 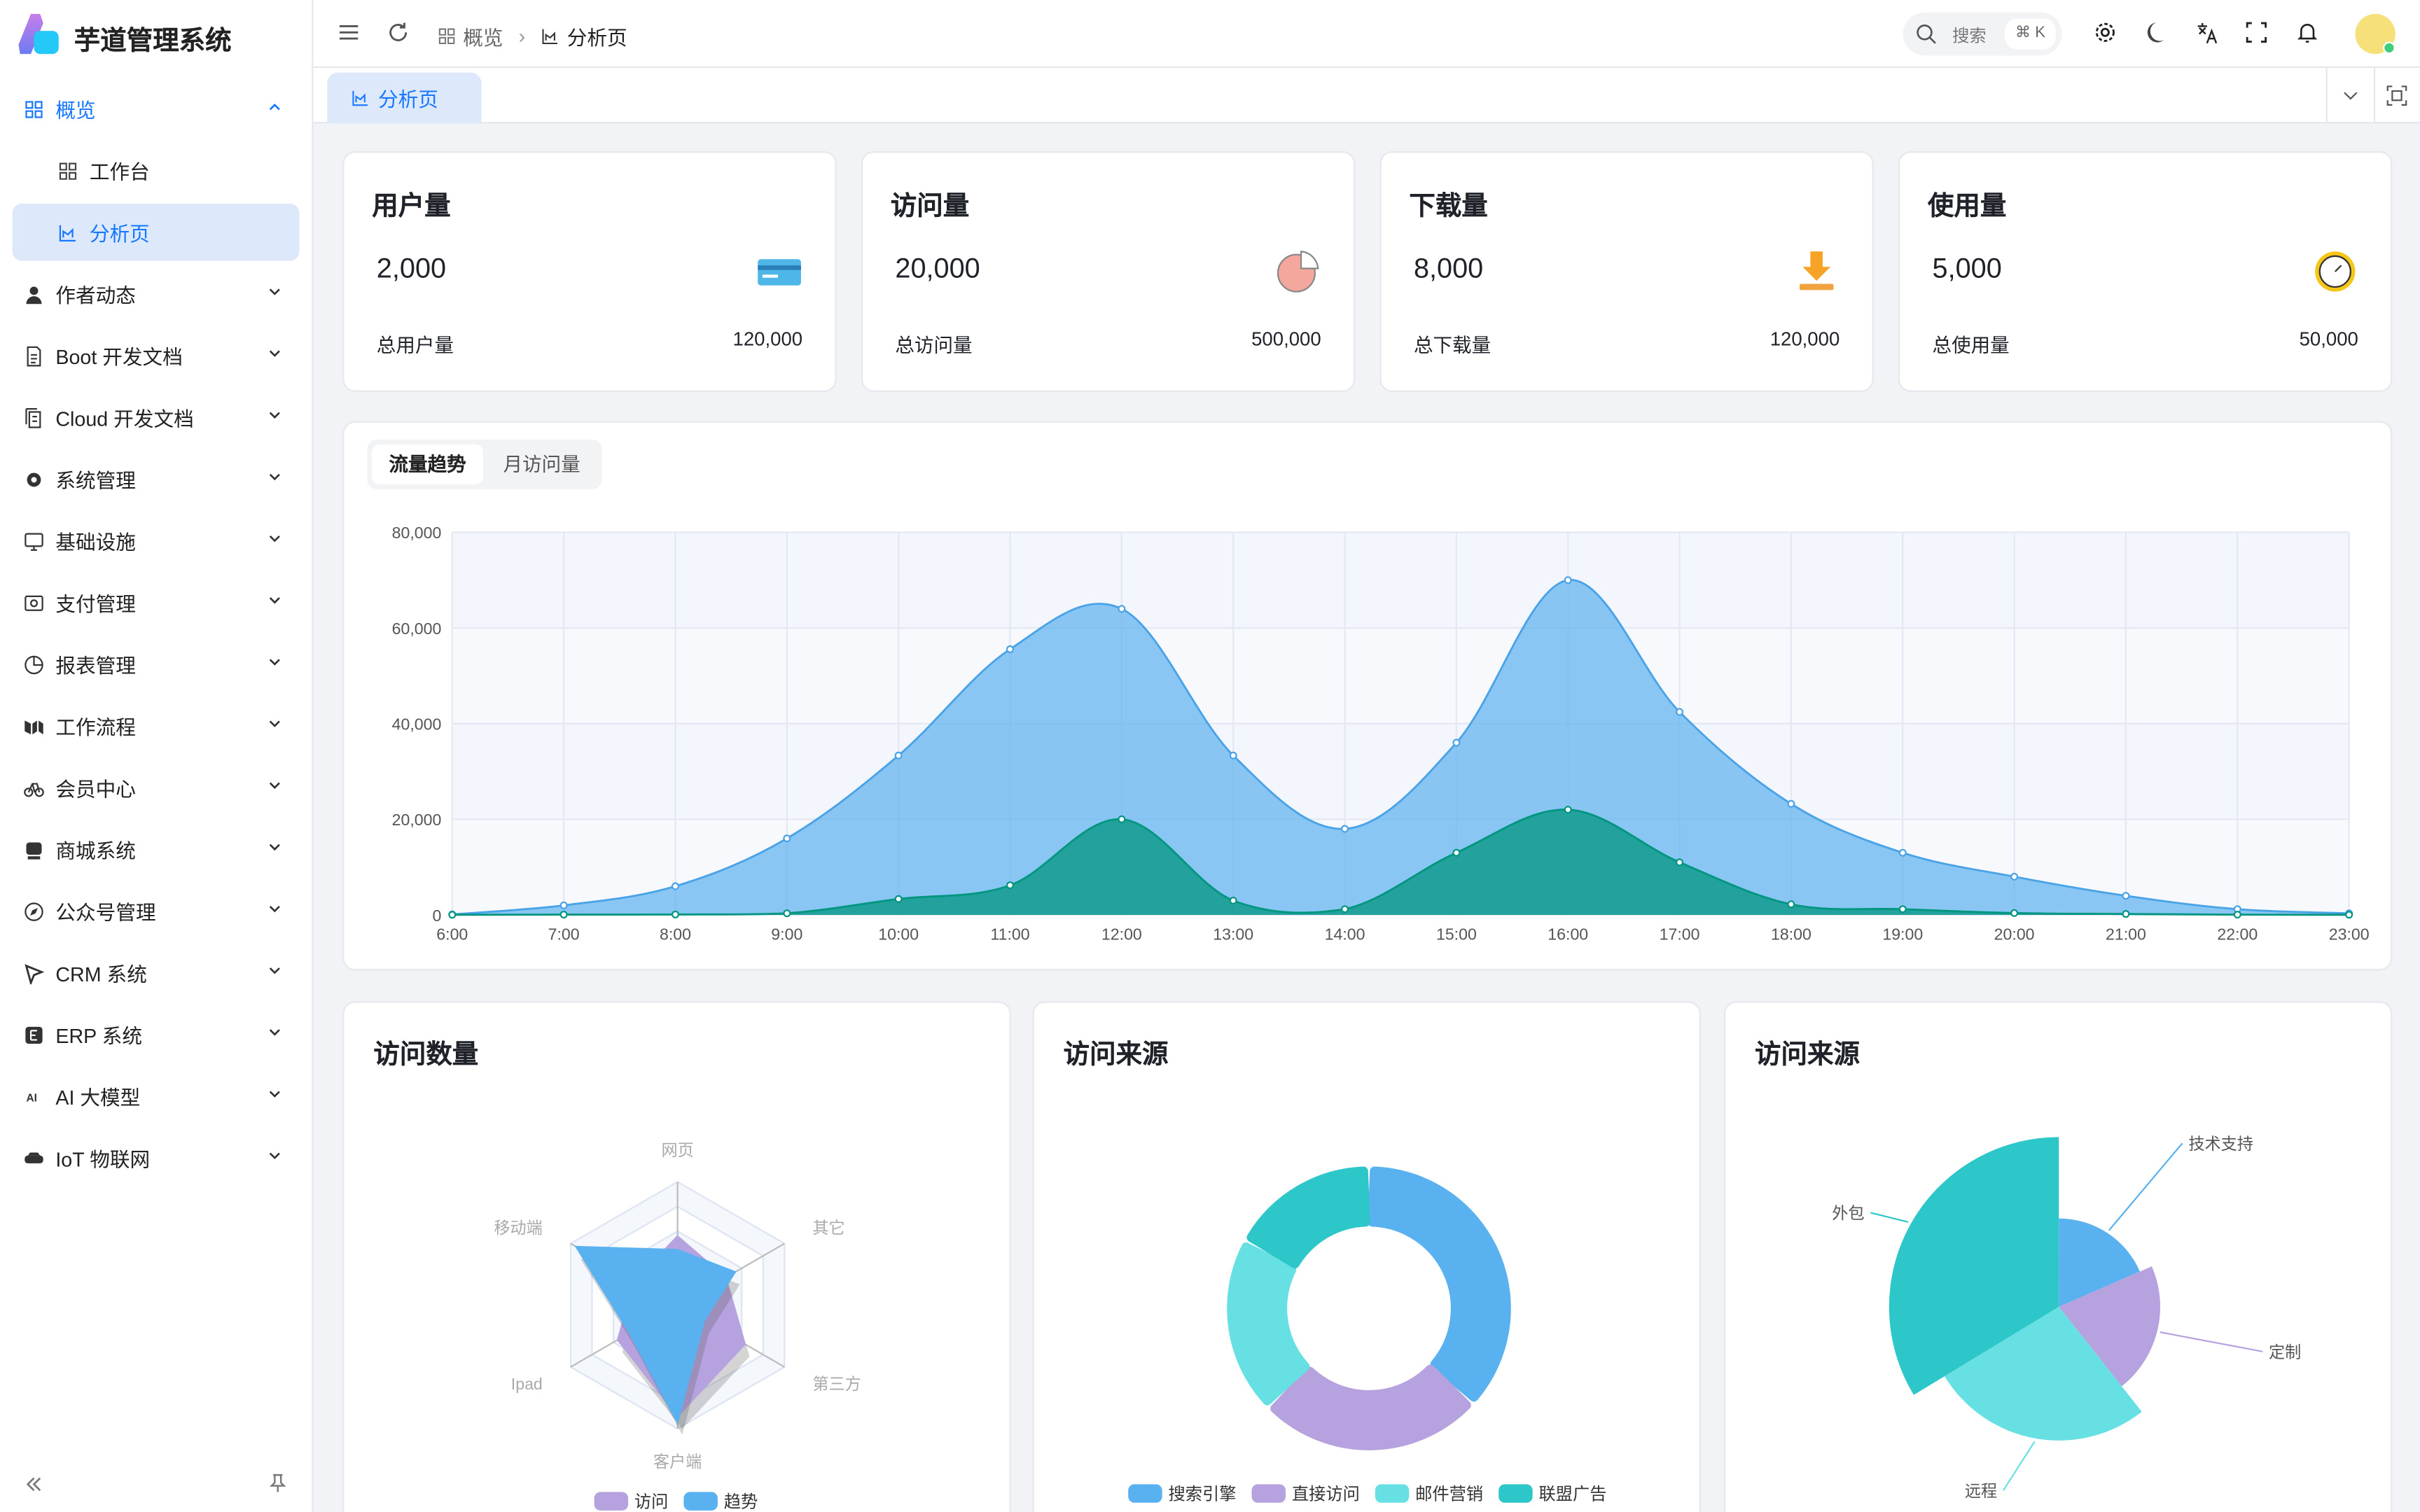 What do you see at coordinates (427, 464) in the screenshot?
I see `tab-traffic-trend: 流量趋势` at bounding box center [427, 464].